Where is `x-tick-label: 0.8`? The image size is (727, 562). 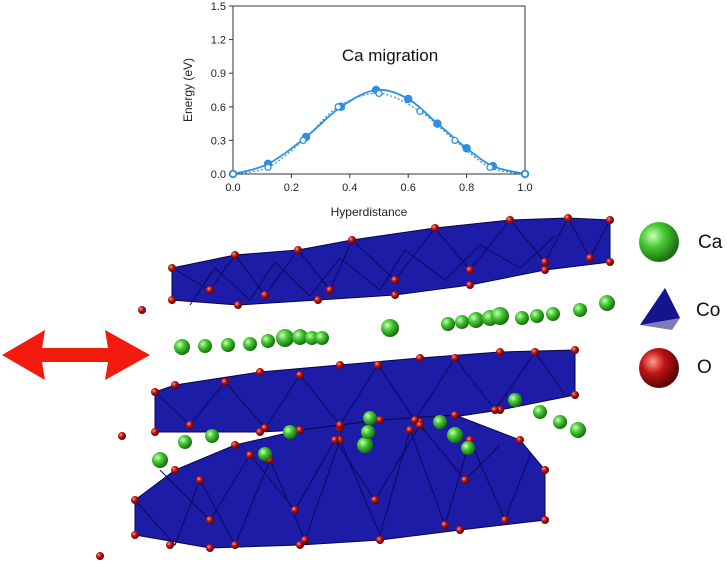 x-tick-label: 0.8 is located at coordinates (466, 188).